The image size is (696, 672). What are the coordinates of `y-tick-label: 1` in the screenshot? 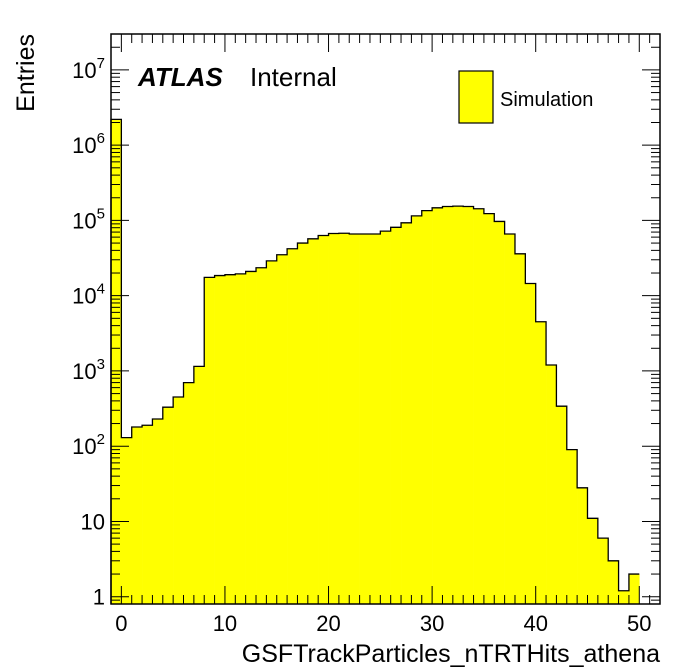 It's located at (99, 597).